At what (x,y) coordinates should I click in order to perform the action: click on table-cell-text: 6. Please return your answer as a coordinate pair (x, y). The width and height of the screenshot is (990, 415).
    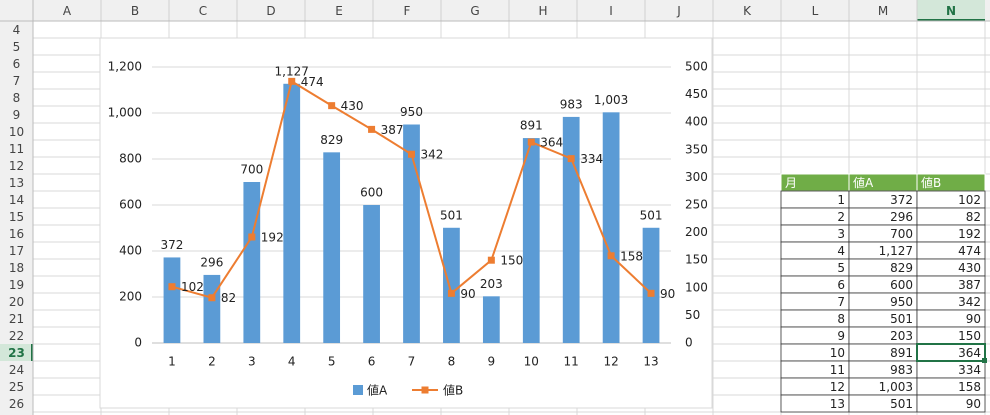
    Looking at the image, I should click on (841, 285).